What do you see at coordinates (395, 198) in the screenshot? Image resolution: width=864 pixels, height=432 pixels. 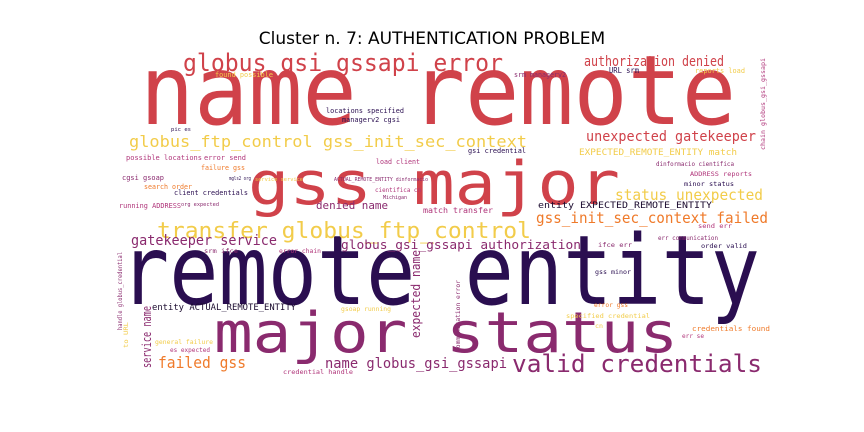 I see `cloud-word: Michigan` at bounding box center [395, 198].